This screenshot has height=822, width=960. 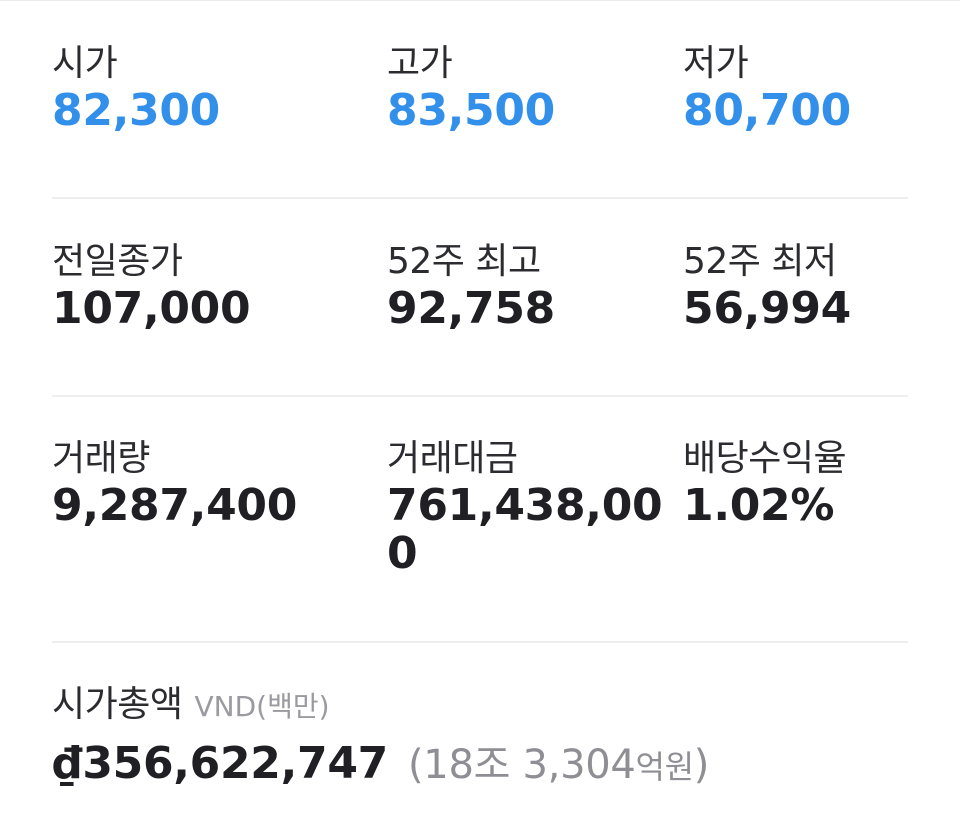 What do you see at coordinates (765, 458) in the screenshot?
I see `dividend-yield-label: 배당수익율` at bounding box center [765, 458].